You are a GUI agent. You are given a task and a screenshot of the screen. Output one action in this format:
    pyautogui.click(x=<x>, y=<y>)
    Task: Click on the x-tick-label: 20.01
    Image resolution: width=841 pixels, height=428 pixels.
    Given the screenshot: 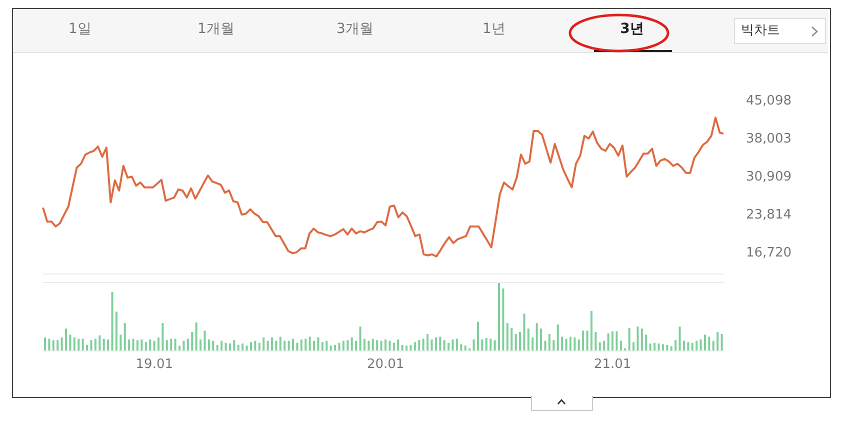 What is the action you would take?
    pyautogui.click(x=385, y=364)
    